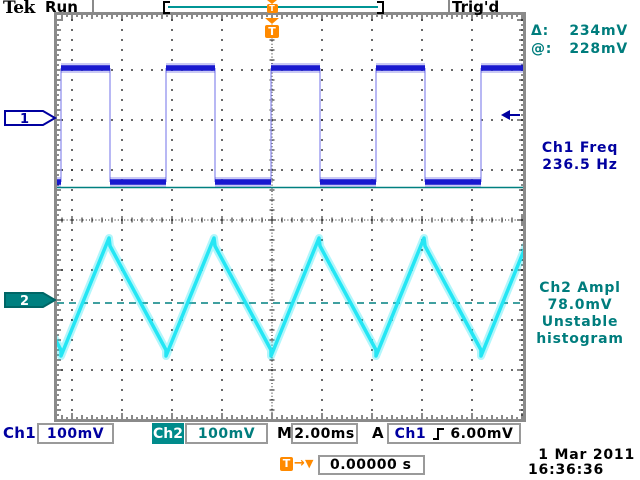  I want to click on cursor-delta-readout: Δ: 234mV, so click(579, 31).